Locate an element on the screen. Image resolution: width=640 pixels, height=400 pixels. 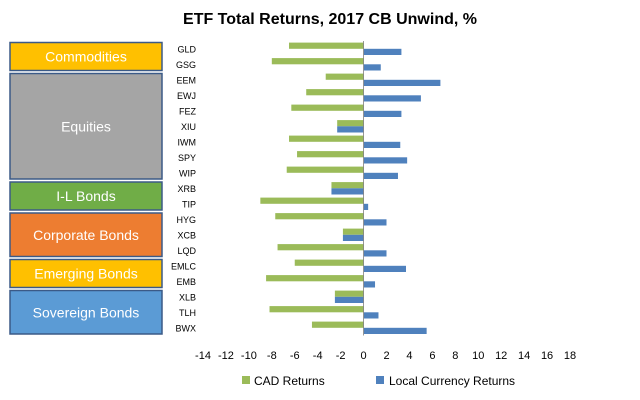
bar-local-emb is located at coordinates (369, 284).